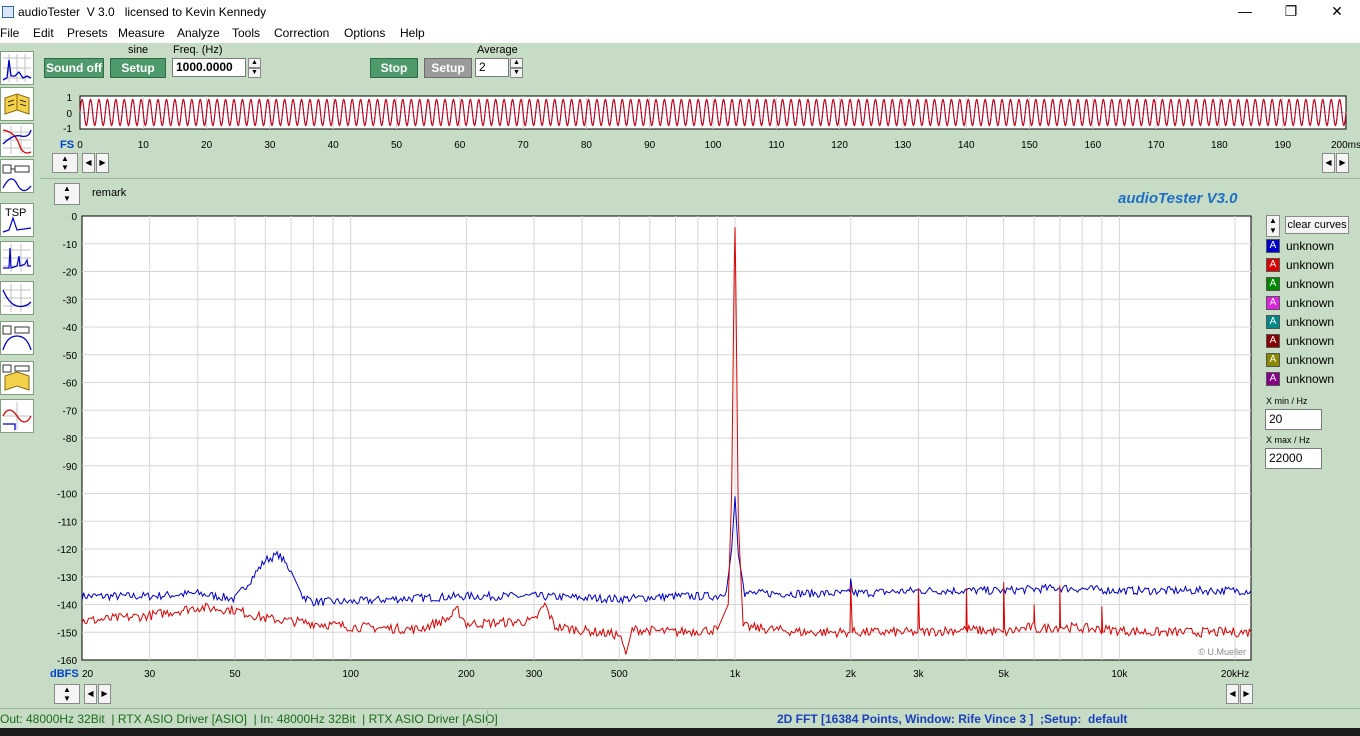 This screenshot has width=1360, height=736. Describe the element at coordinates (1293, 458) in the screenshot. I see `x-max-input: 22000` at that location.